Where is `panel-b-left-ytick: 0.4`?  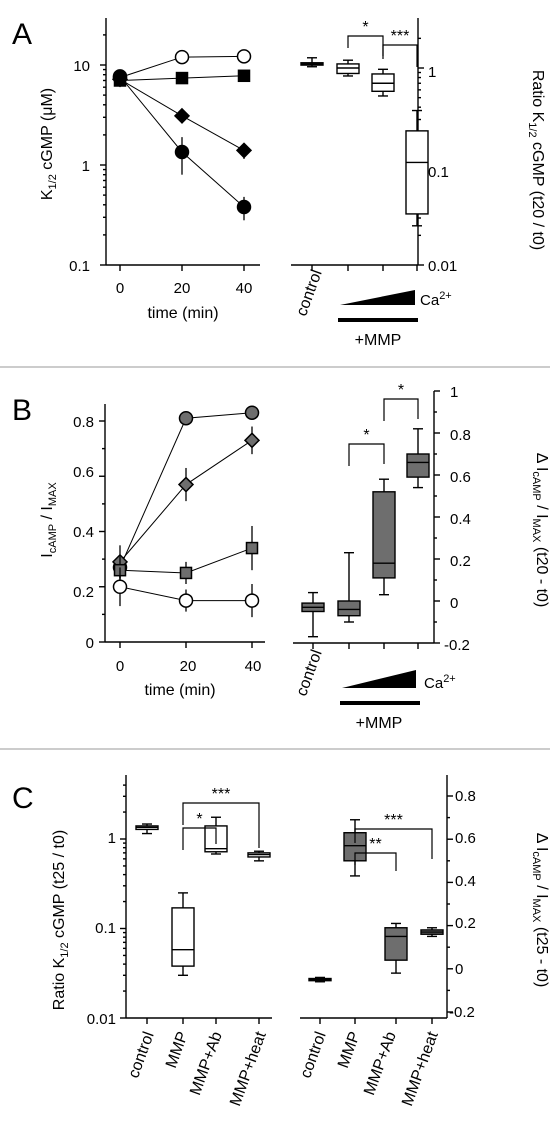 panel-b-left-ytick: 0.4 is located at coordinates (83, 532).